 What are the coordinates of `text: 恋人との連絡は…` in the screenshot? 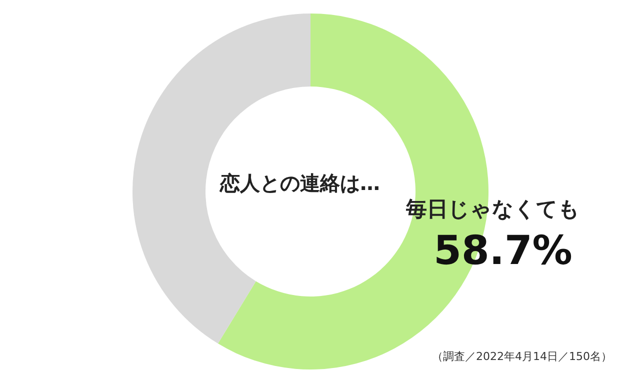 It's located at (299, 183).